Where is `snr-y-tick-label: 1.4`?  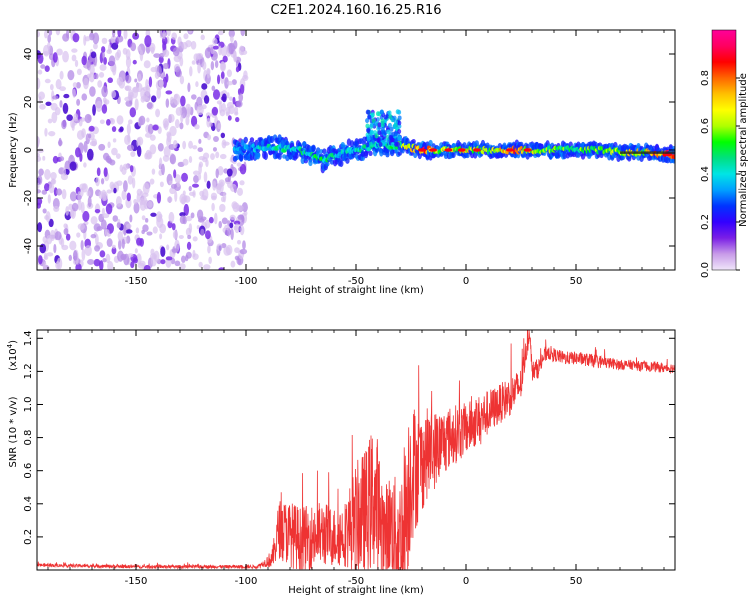 snr-y-tick-label: 1.4 is located at coordinates (28, 338).